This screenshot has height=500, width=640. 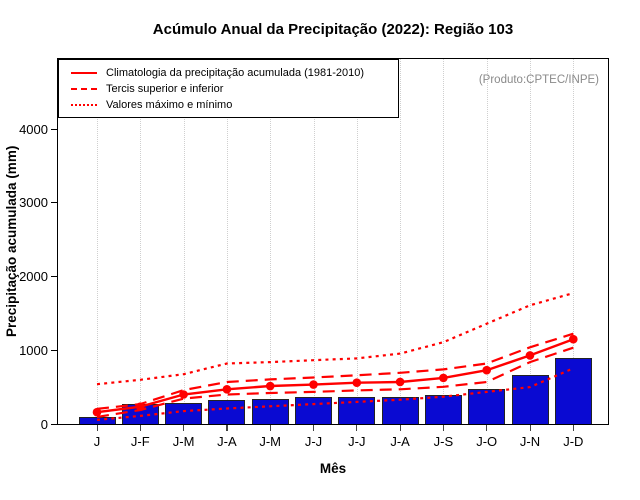 What do you see at coordinates (11, 241) in the screenshot?
I see `y-axis-label: Precipitação acumulada (mm)` at bounding box center [11, 241].